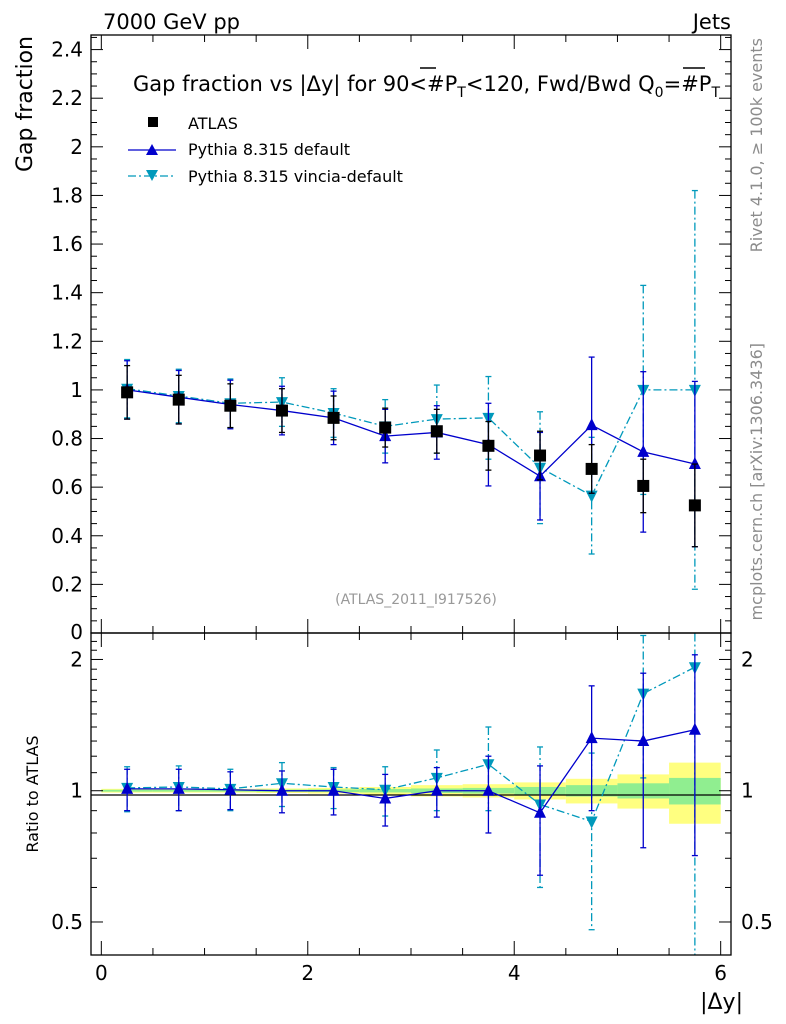 The image size is (786, 1024). I want to click on title-part-a: Gap fraction vs |Δy| for 90<#, so click(289, 84).